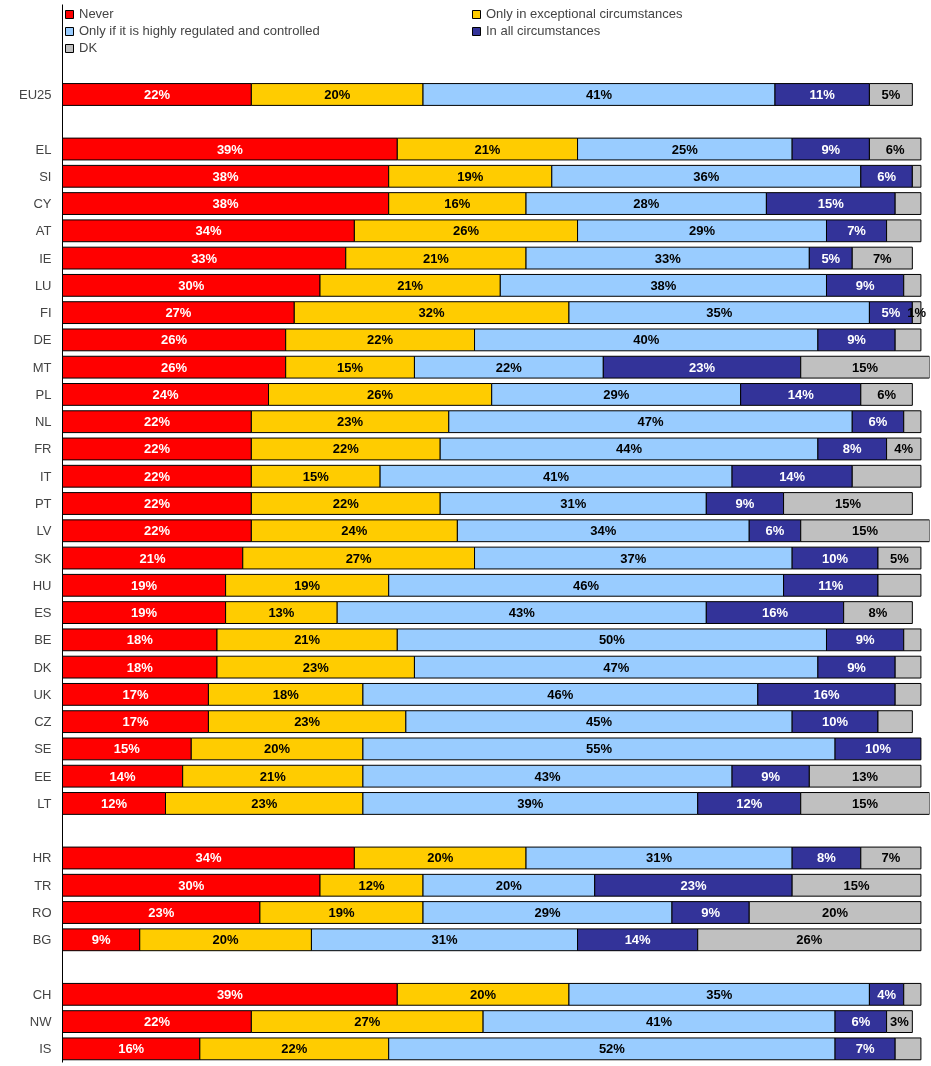 The height and width of the screenshot is (1066, 931). What do you see at coordinates (612, 1049) in the screenshot?
I see `data-label: 52%` at bounding box center [612, 1049].